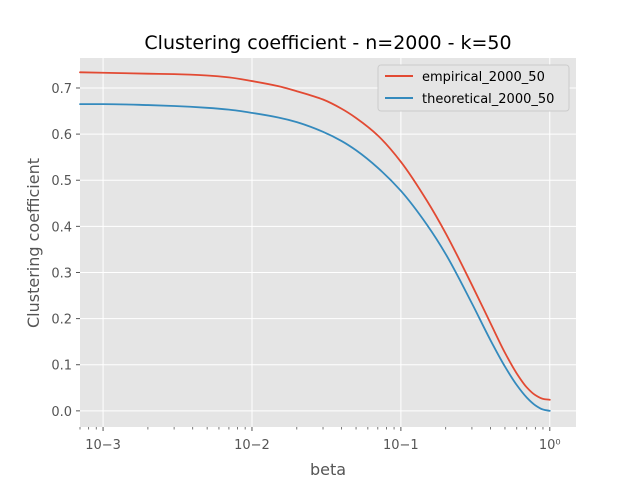 The width and height of the screenshot is (640, 480). What do you see at coordinates (103, 445) in the screenshot?
I see `x-tick-label: 10−3` at bounding box center [103, 445].